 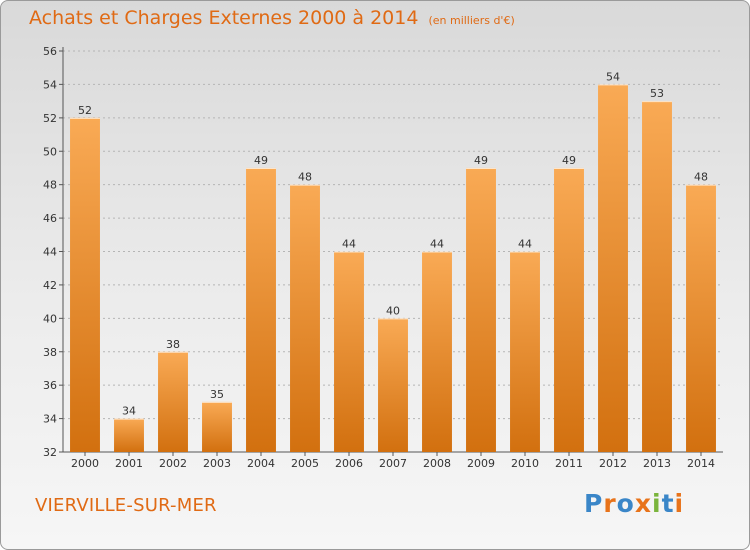 I want to click on data-label: 54, so click(x=613, y=76).